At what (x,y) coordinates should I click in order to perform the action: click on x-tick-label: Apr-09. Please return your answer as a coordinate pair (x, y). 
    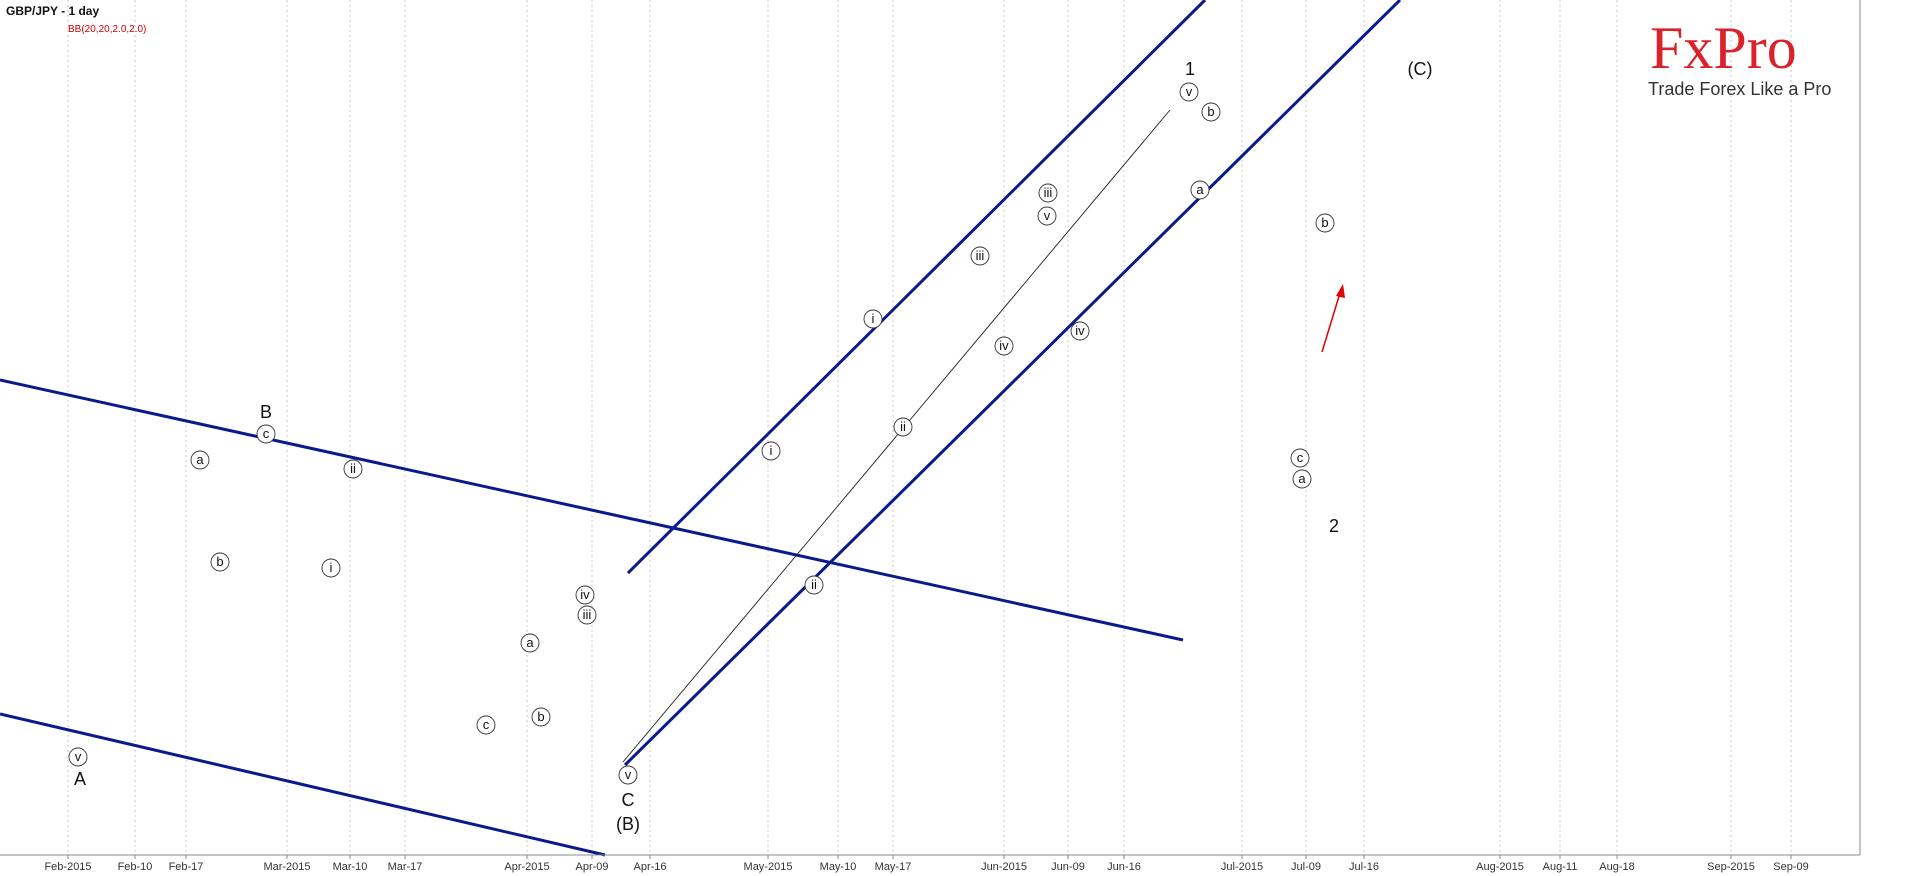
    Looking at the image, I should click on (591, 867).